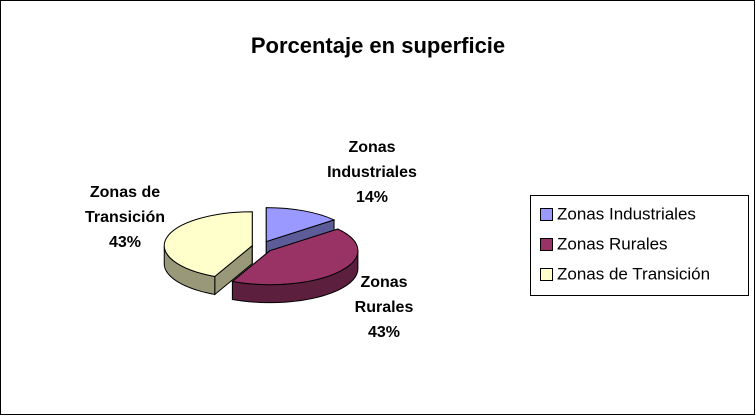  I want to click on legend-label: Zonas Rurales, so click(612, 243).